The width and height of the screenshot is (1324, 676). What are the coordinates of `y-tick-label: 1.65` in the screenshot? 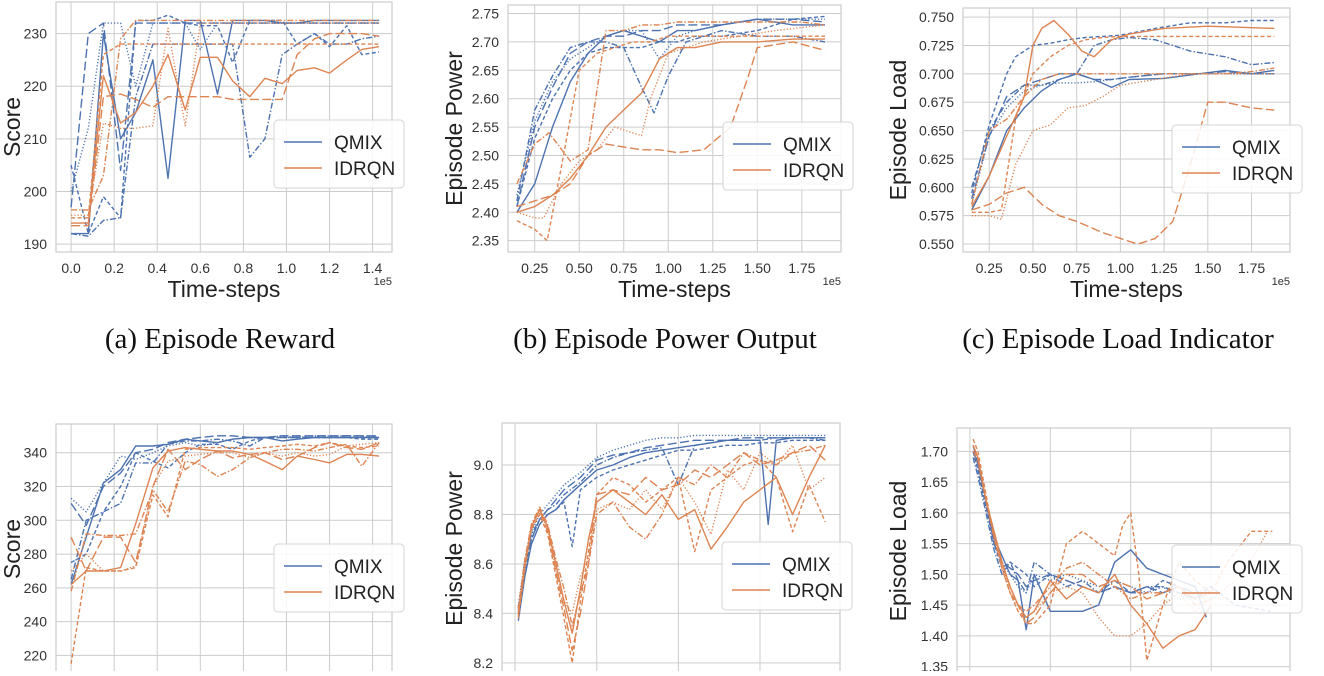 It's located at (934, 482).